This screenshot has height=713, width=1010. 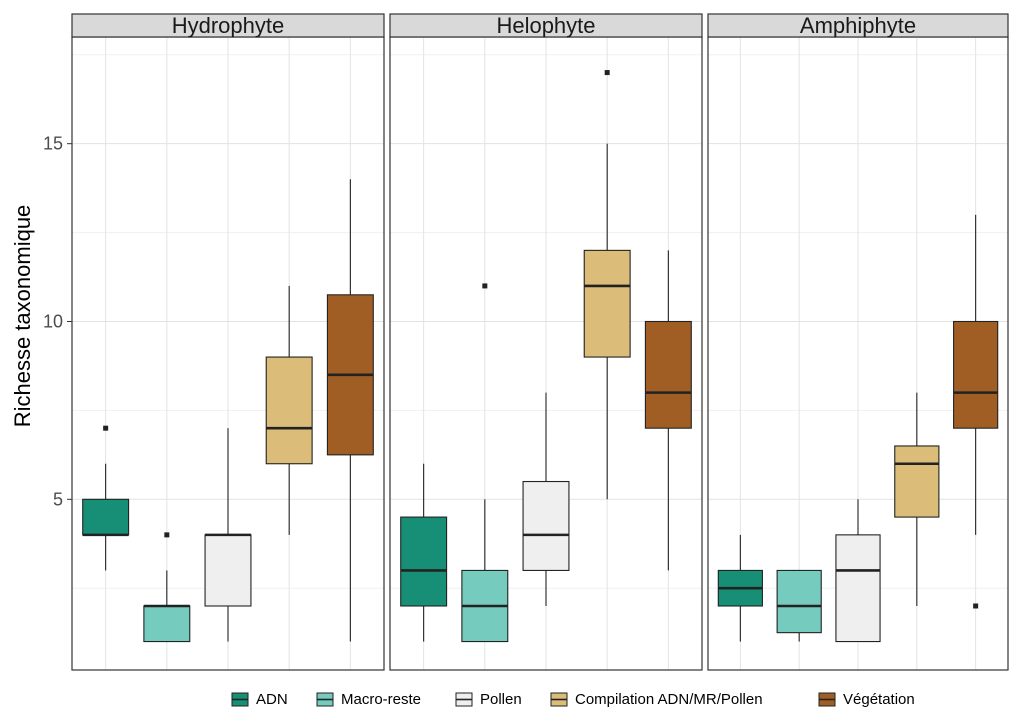 What do you see at coordinates (58, 499) in the screenshot?
I see `y-tick-label: 5` at bounding box center [58, 499].